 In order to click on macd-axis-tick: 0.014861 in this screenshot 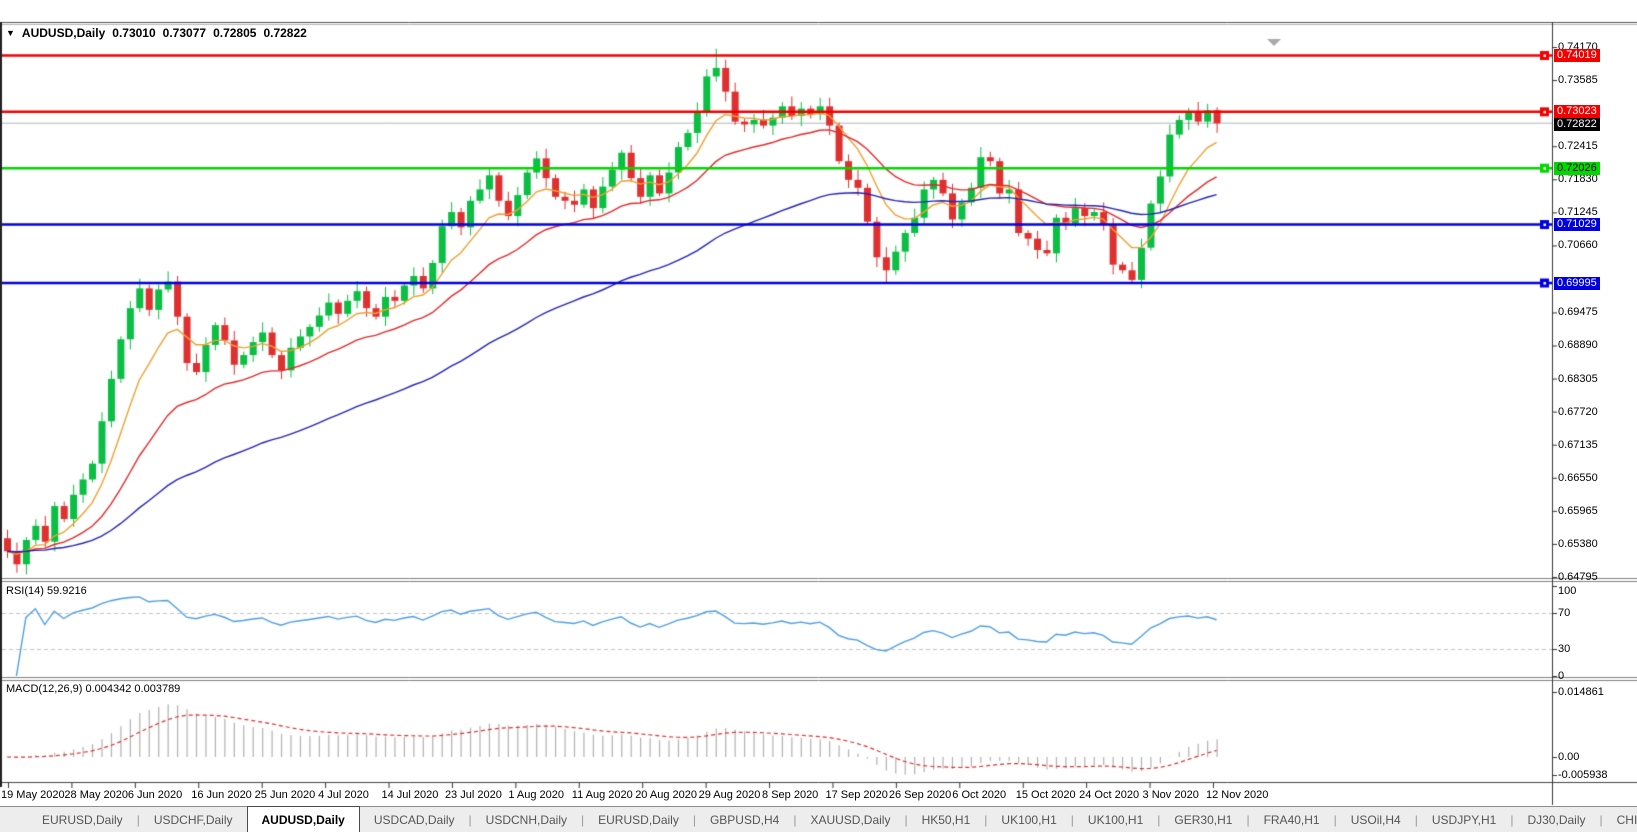, I will do `click(1581, 692)`.